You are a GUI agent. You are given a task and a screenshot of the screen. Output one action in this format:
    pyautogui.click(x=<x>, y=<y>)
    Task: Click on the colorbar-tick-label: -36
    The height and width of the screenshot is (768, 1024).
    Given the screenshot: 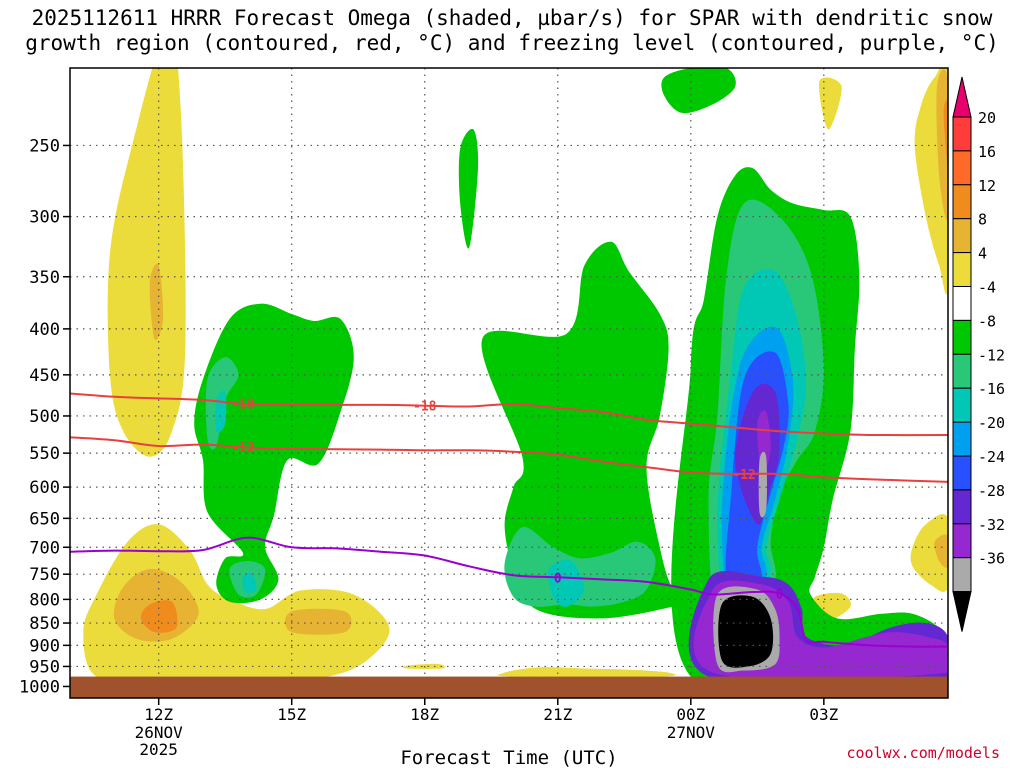 What is the action you would take?
    pyautogui.click(x=991, y=559)
    